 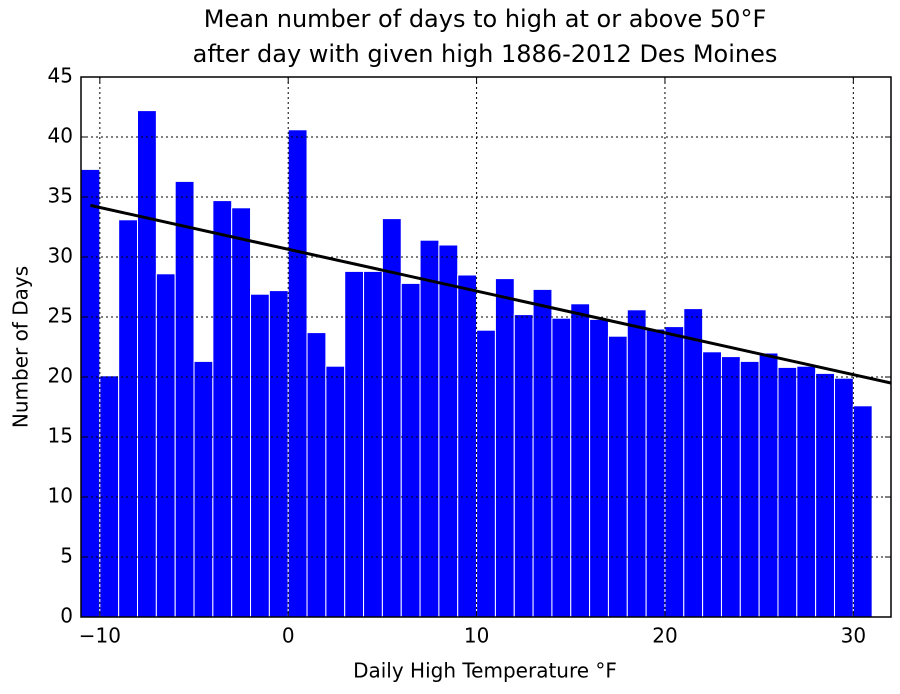 What do you see at coordinates (66, 556) in the screenshot?
I see `y-tick-label: 5` at bounding box center [66, 556].